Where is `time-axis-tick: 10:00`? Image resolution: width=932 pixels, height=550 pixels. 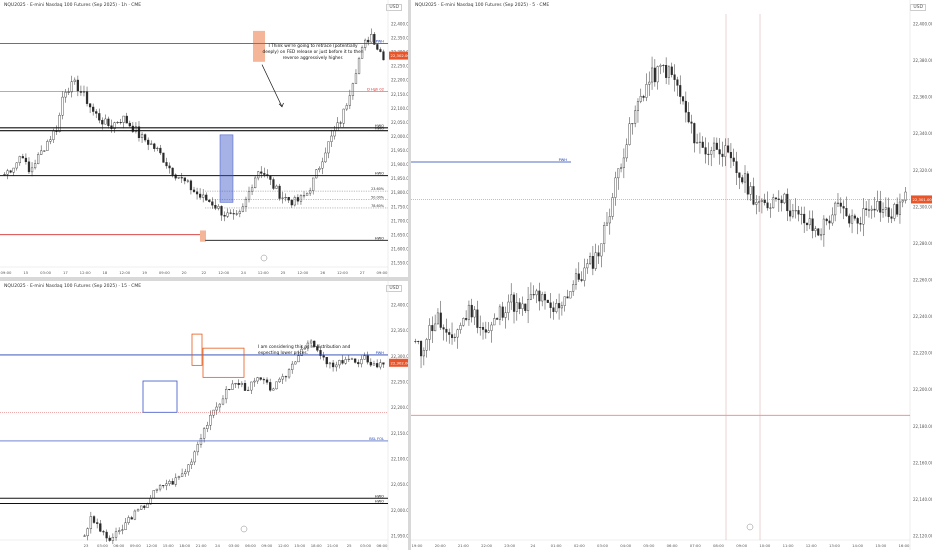 time-axis-tick: 10:00 is located at coordinates (765, 545).